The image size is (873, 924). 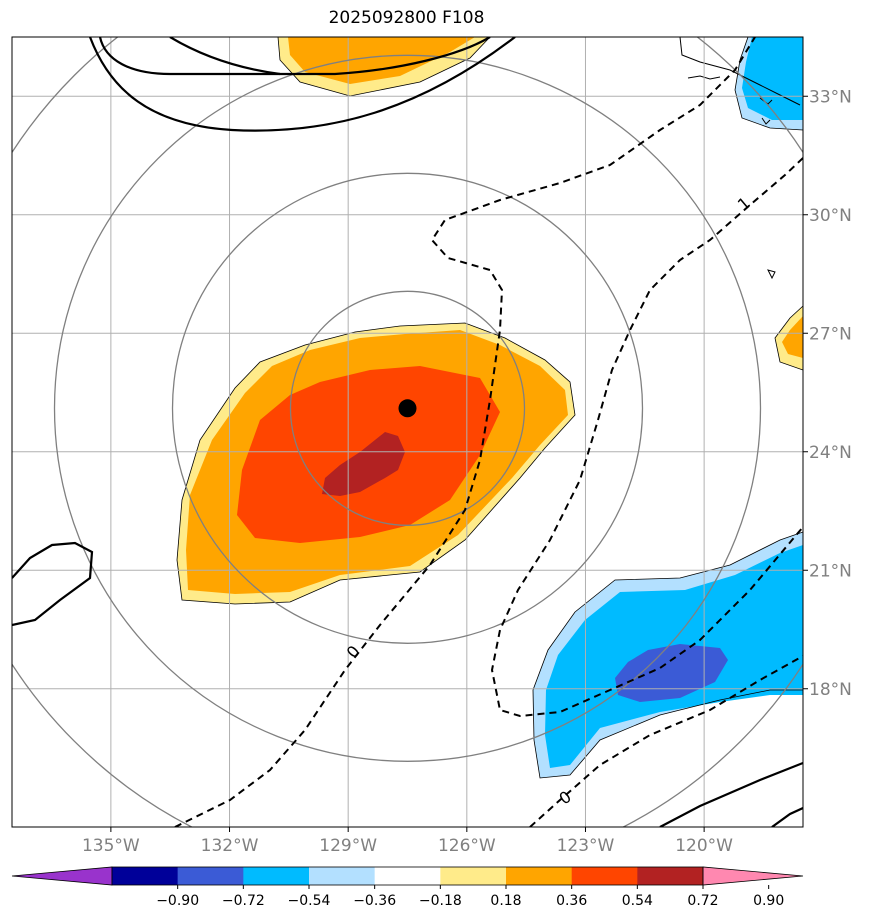 What do you see at coordinates (740, 158) in the screenshot?
I see `coastline` at bounding box center [740, 158].